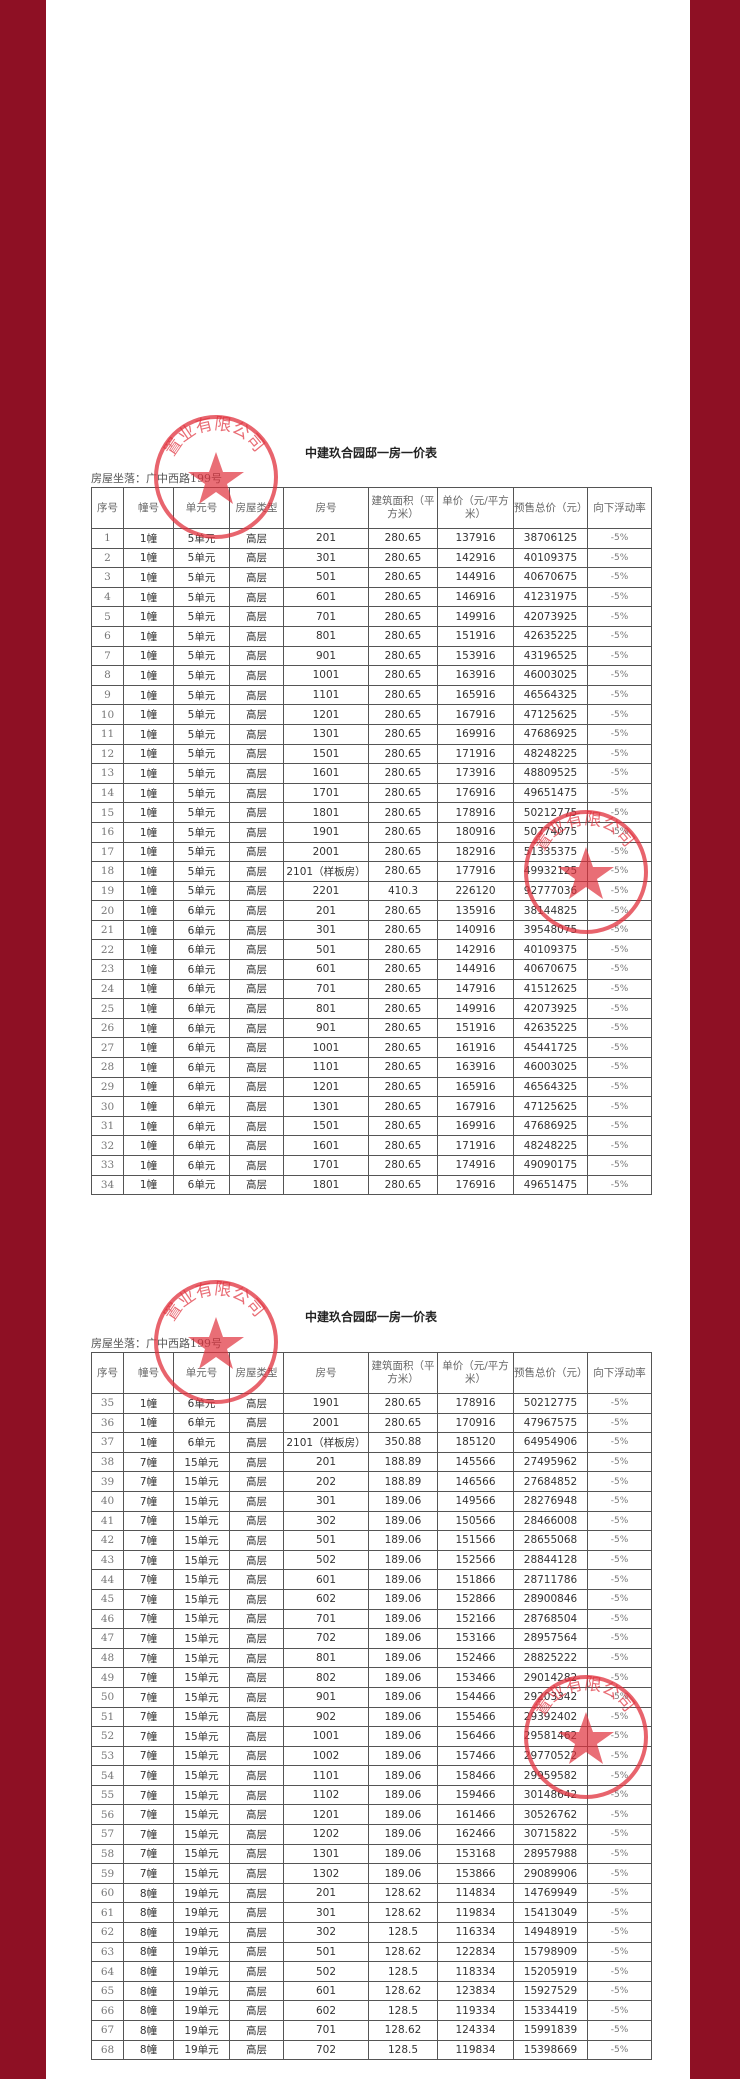  Describe the element at coordinates (550, 891) in the screenshot. I see `cell-total-price: 92777036` at that location.